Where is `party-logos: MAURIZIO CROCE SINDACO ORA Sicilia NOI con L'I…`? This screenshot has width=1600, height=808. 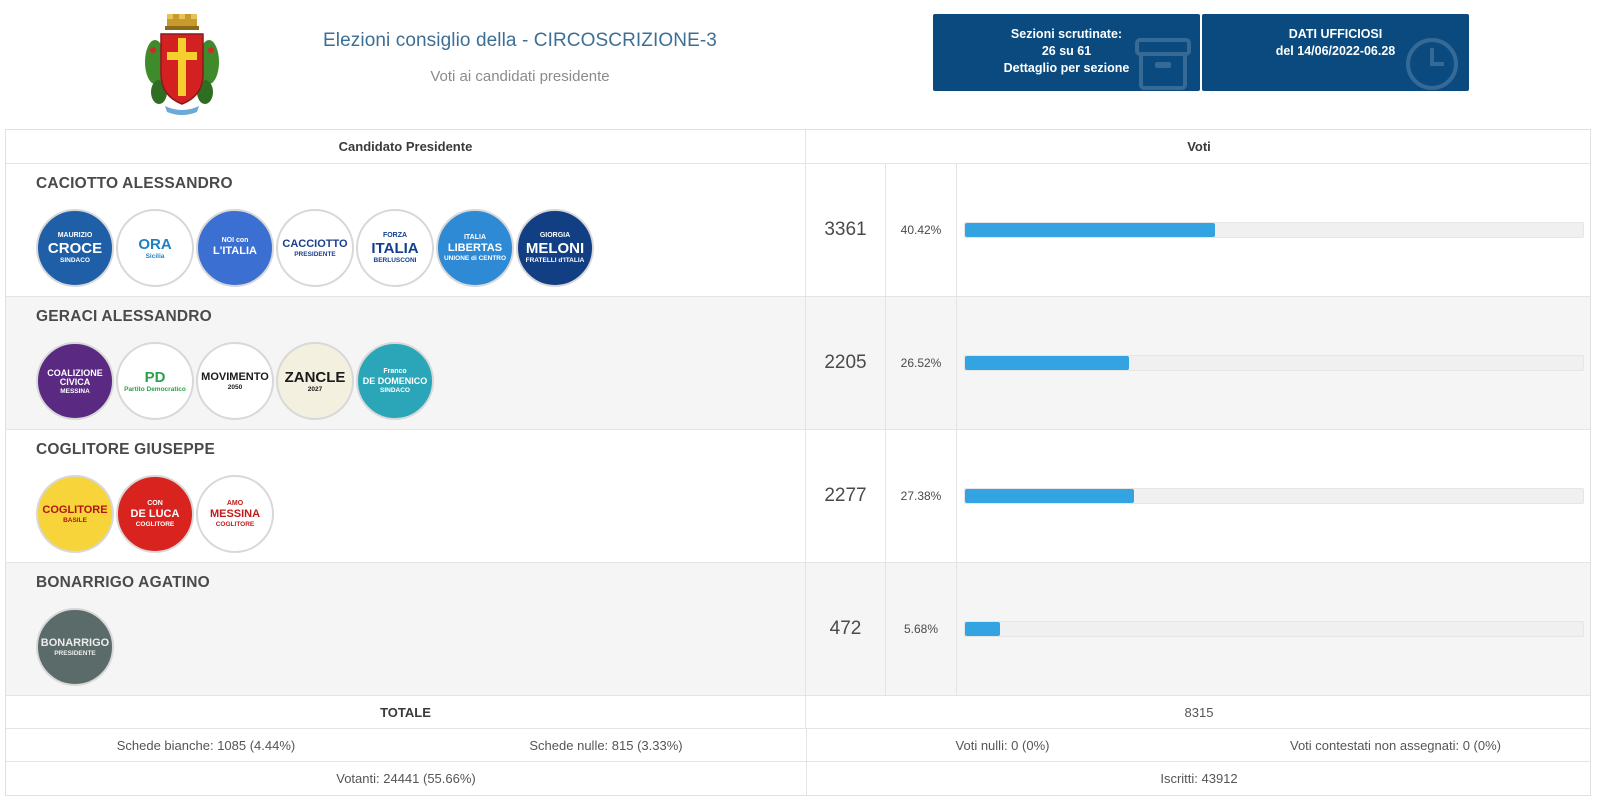
party-logos: MAURIZIO CROCE SINDACO ORA Sicilia NOI con L'I… is located at coordinates (315, 249).